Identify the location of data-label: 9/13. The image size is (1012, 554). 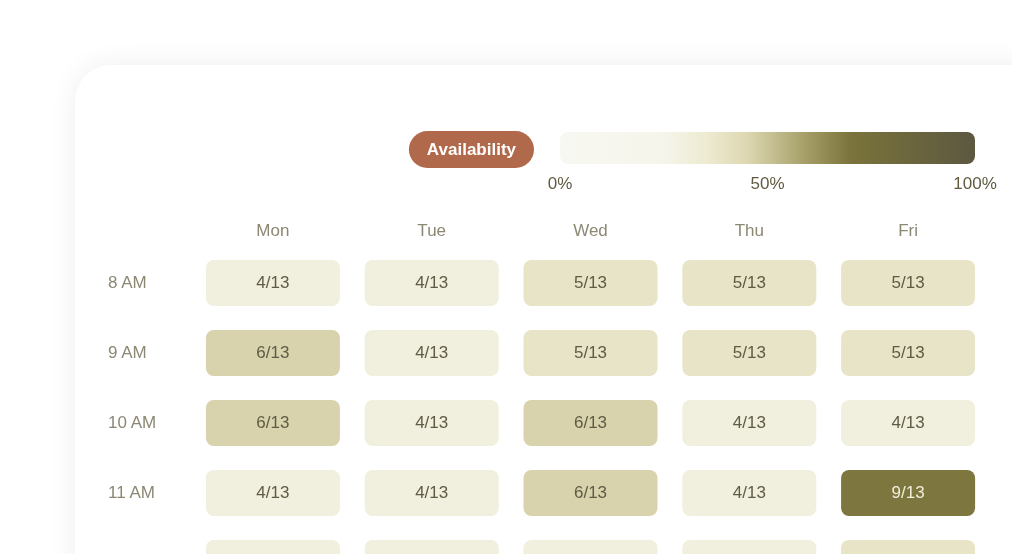
(908, 492).